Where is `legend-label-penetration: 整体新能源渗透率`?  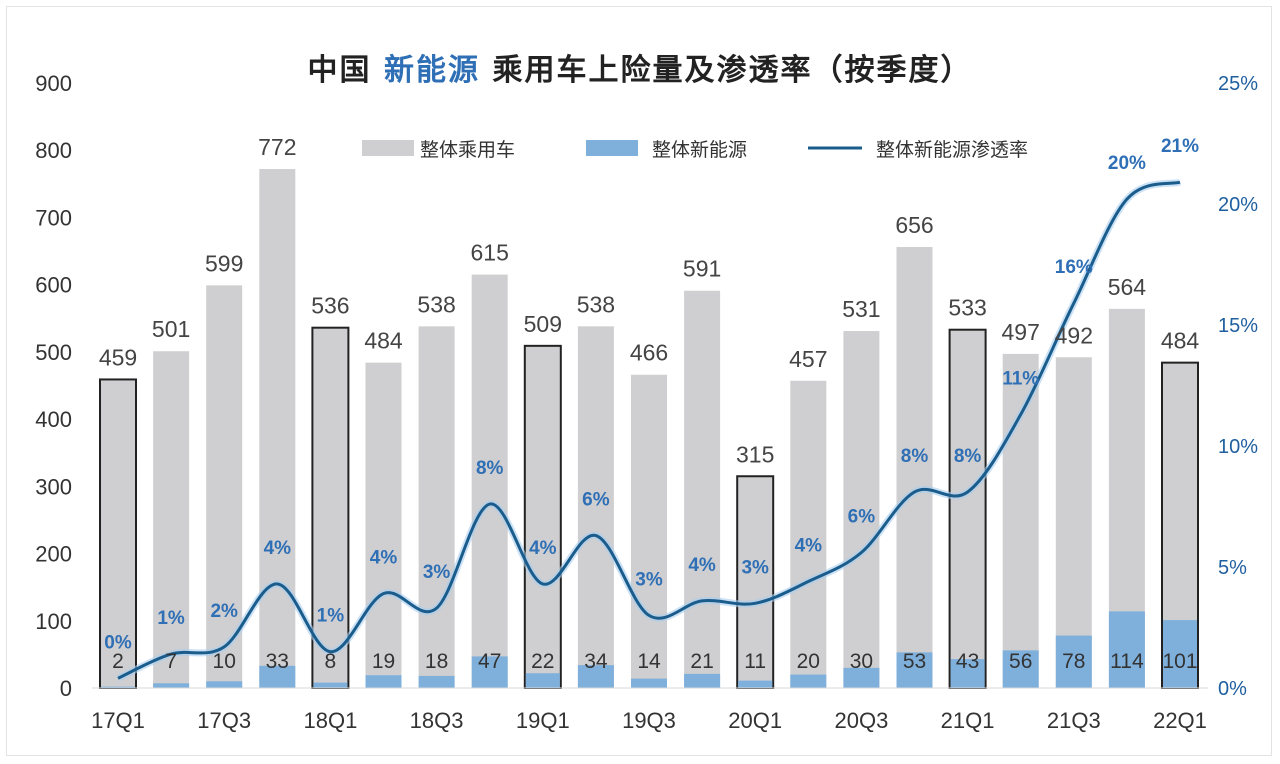
legend-label-penetration: 整体新能源渗透率 is located at coordinates (952, 150).